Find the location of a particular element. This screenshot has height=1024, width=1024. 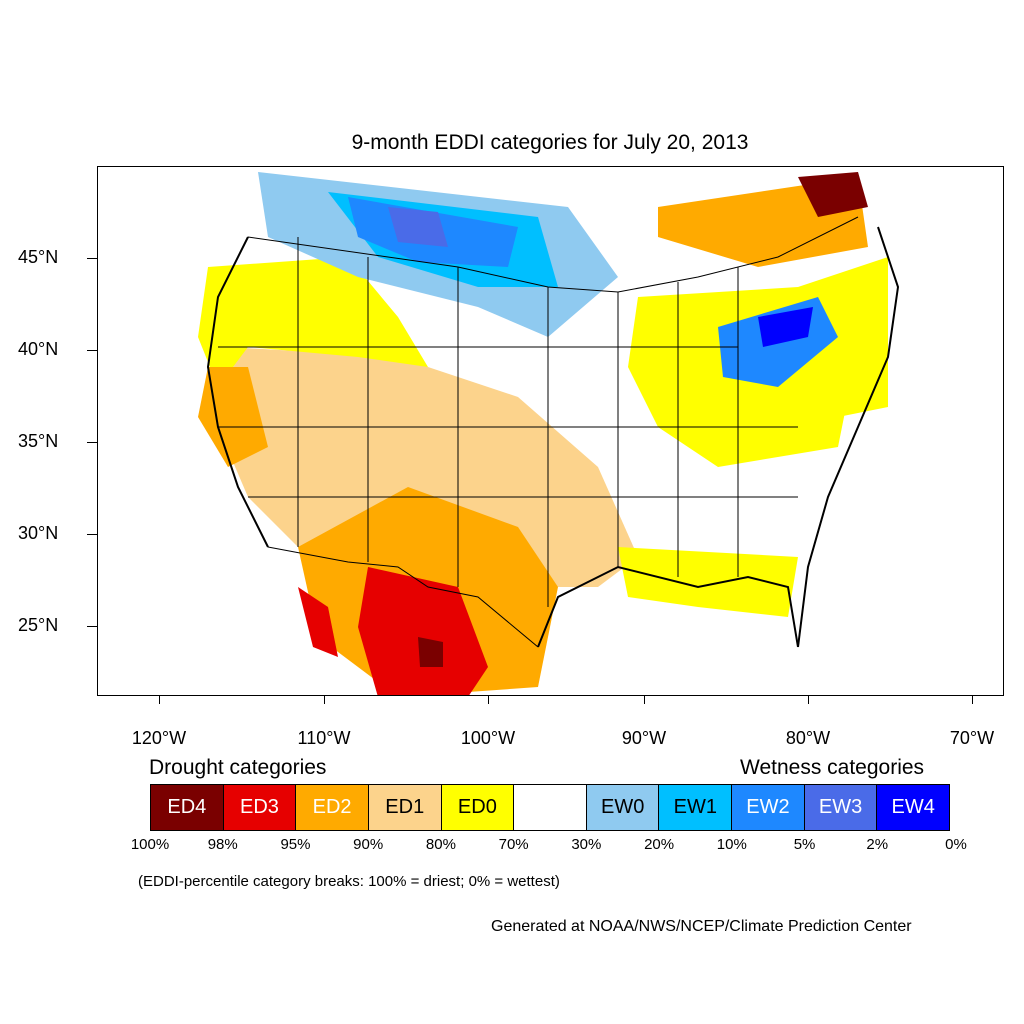

legend-cell-ew2: EW2 is located at coordinates (768, 807).